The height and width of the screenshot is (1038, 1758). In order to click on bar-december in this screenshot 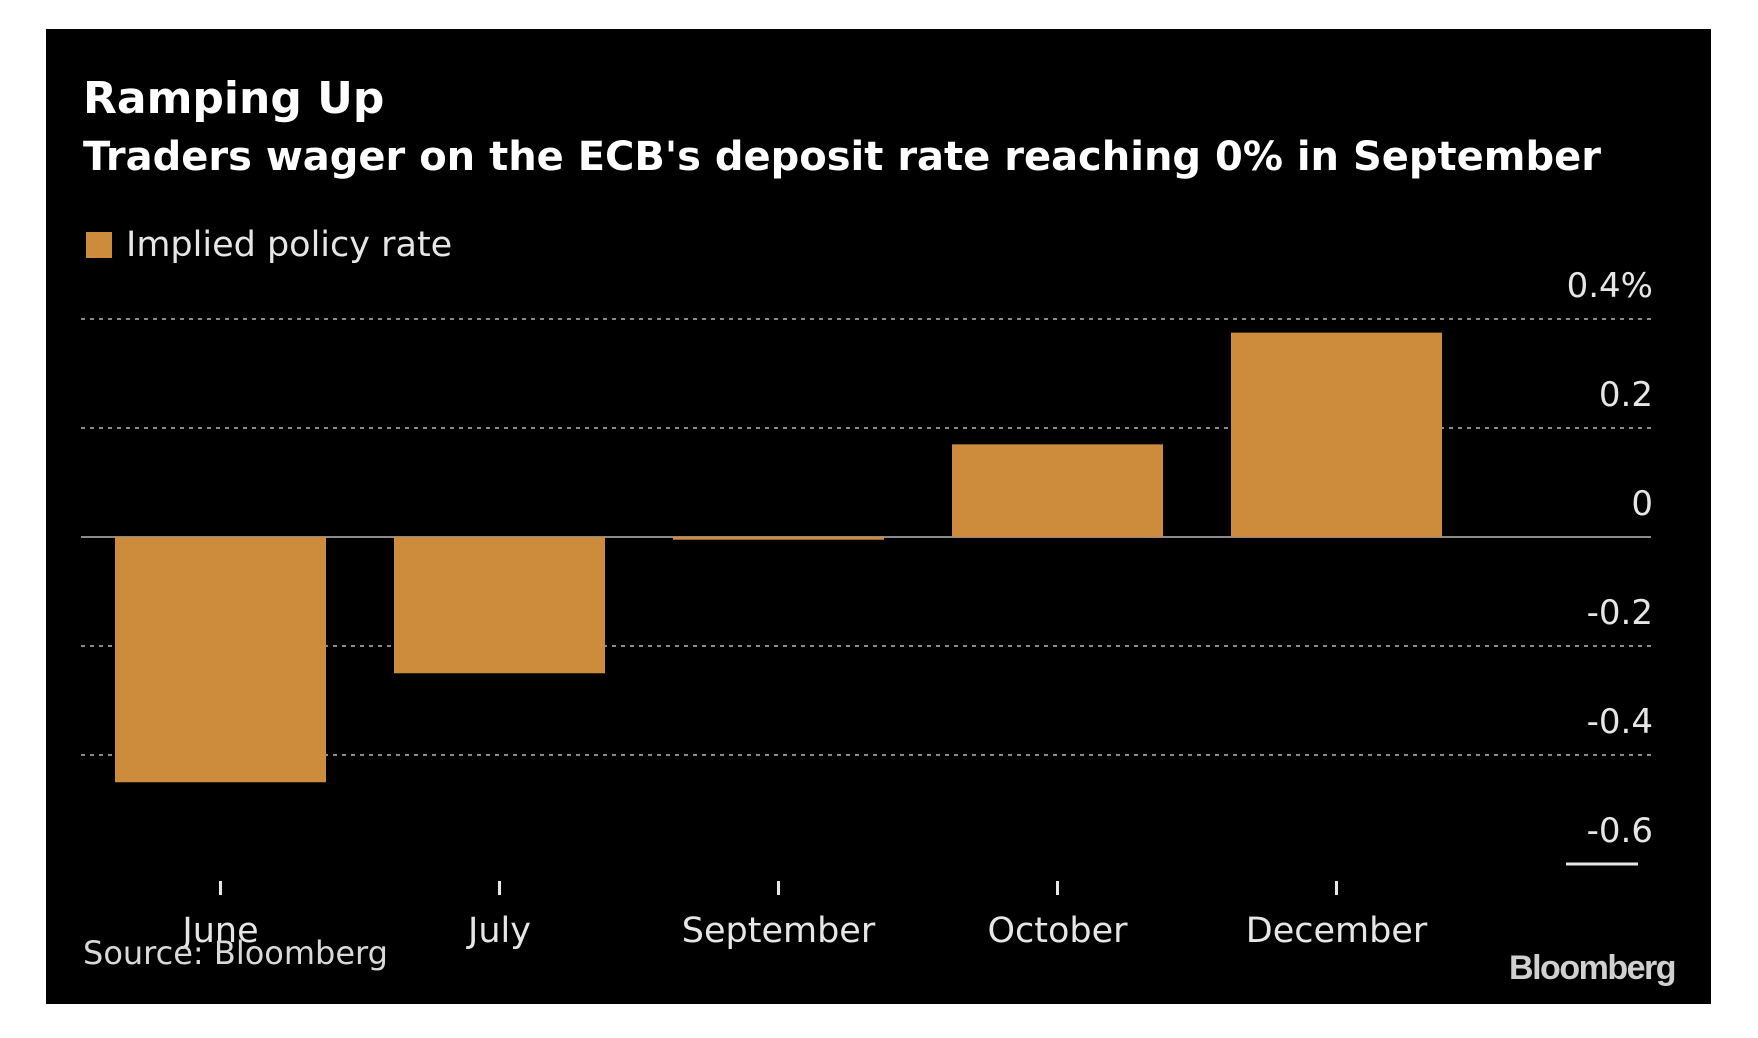, I will do `click(1336, 434)`.